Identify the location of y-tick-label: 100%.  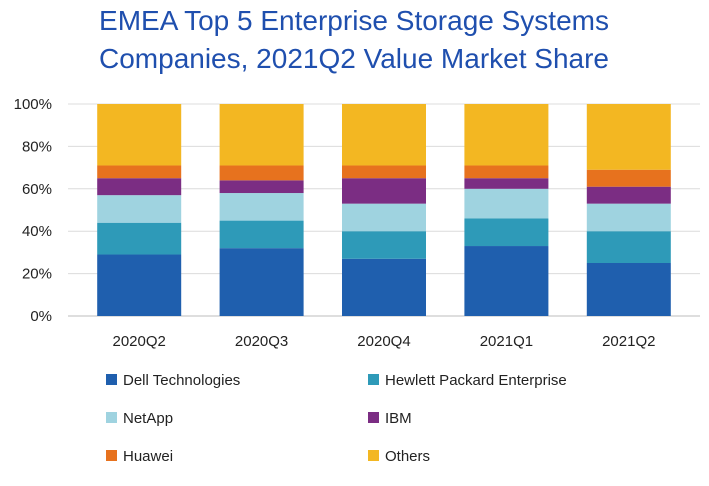
(33, 104).